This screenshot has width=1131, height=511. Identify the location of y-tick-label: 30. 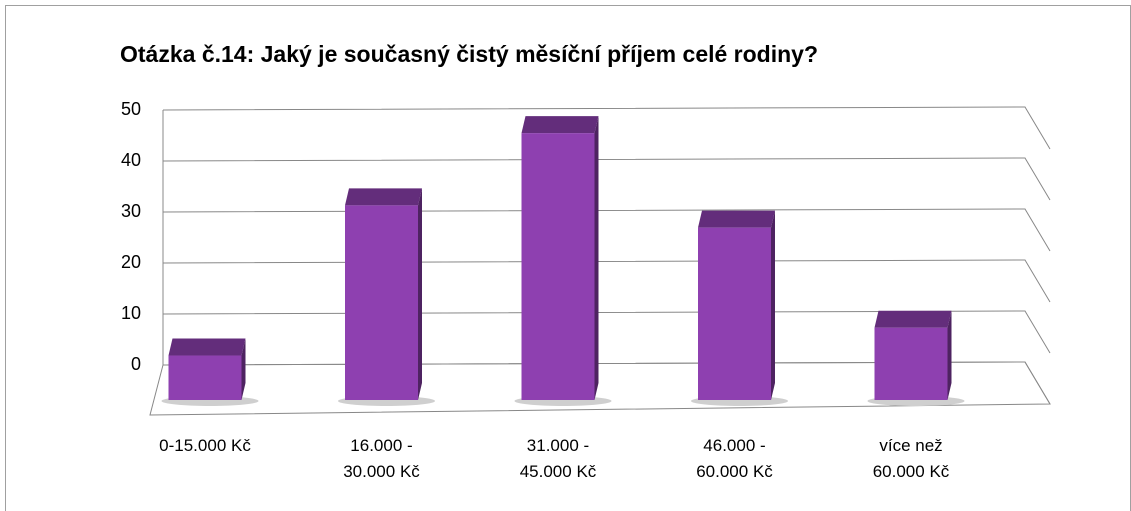
(131, 211).